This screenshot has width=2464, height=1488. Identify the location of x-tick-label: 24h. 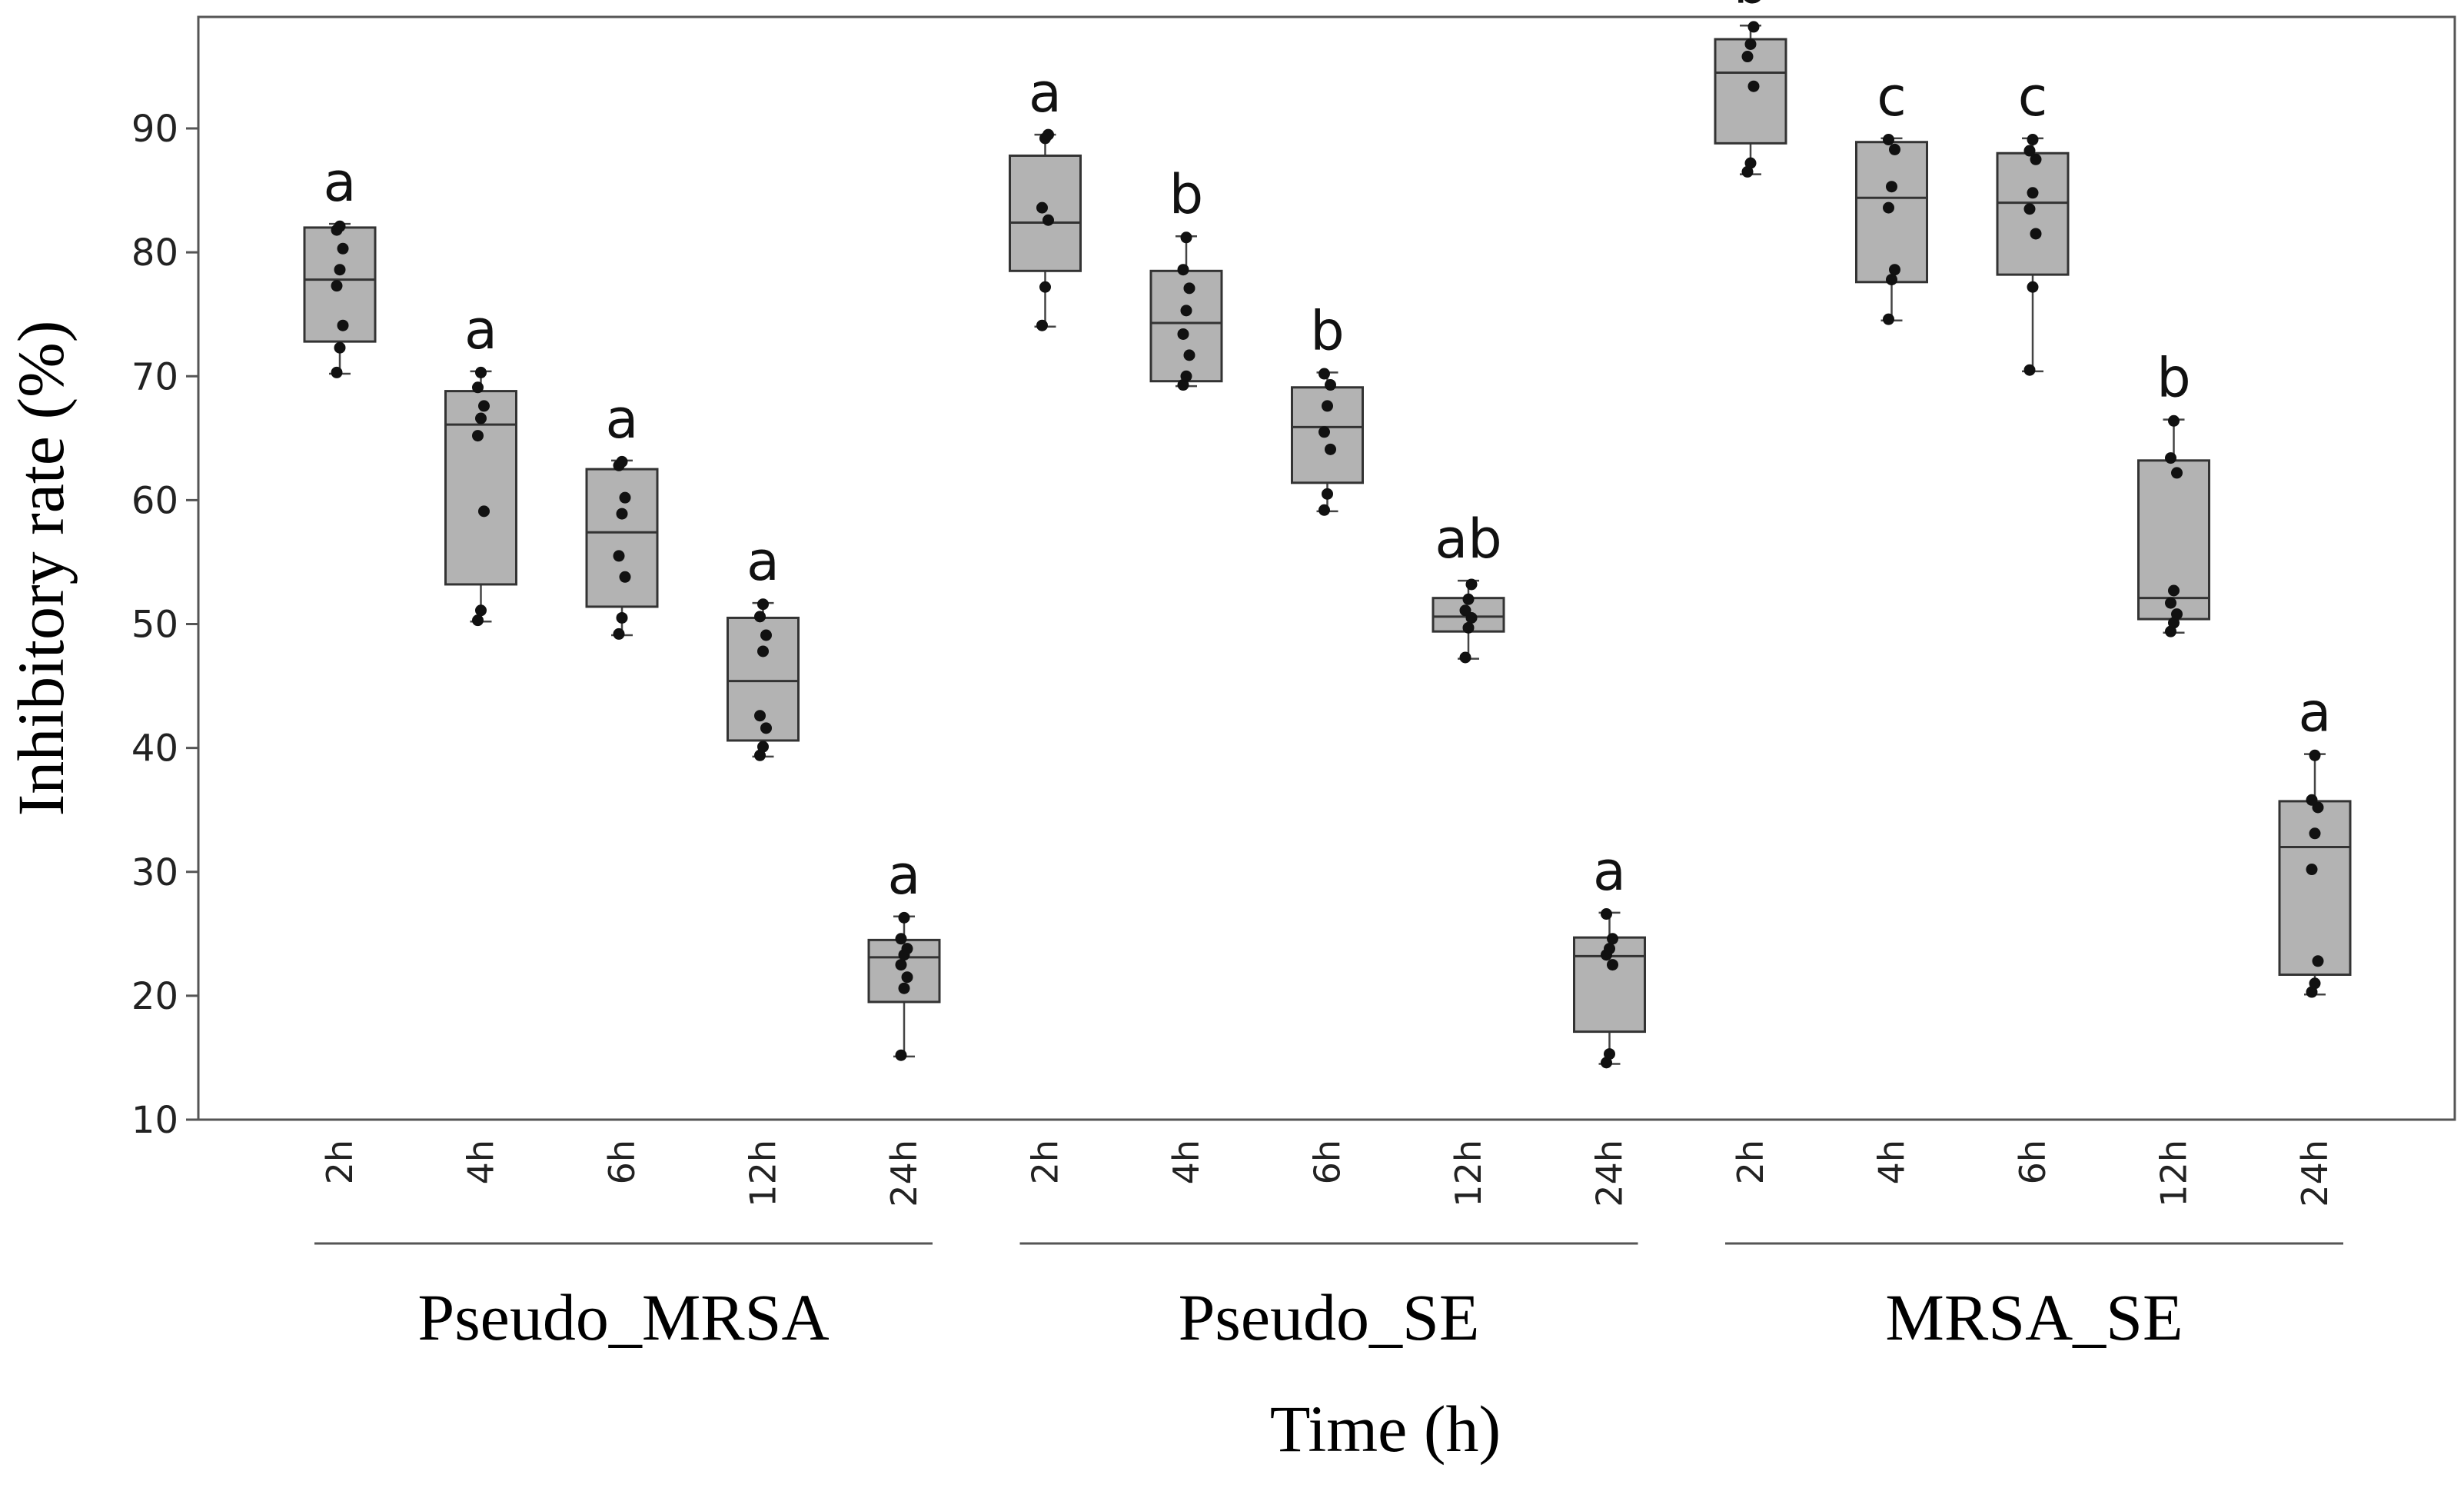
(2315, 1173).